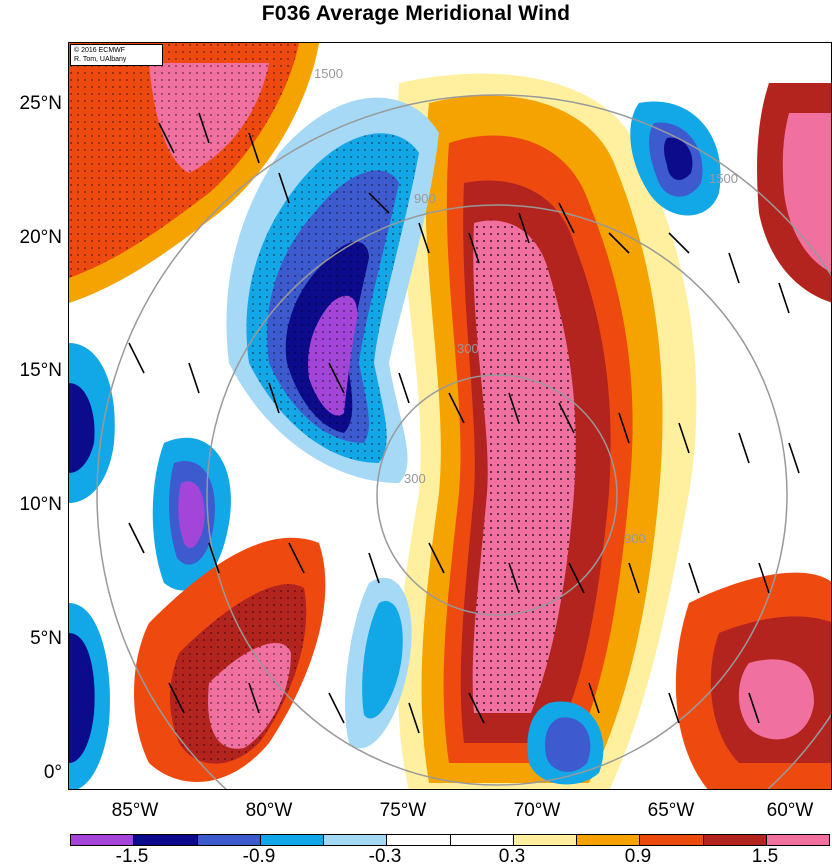  Describe the element at coordinates (100, 59) in the screenshot. I see `credit-line-2: R. Tom, UAlbany` at that location.